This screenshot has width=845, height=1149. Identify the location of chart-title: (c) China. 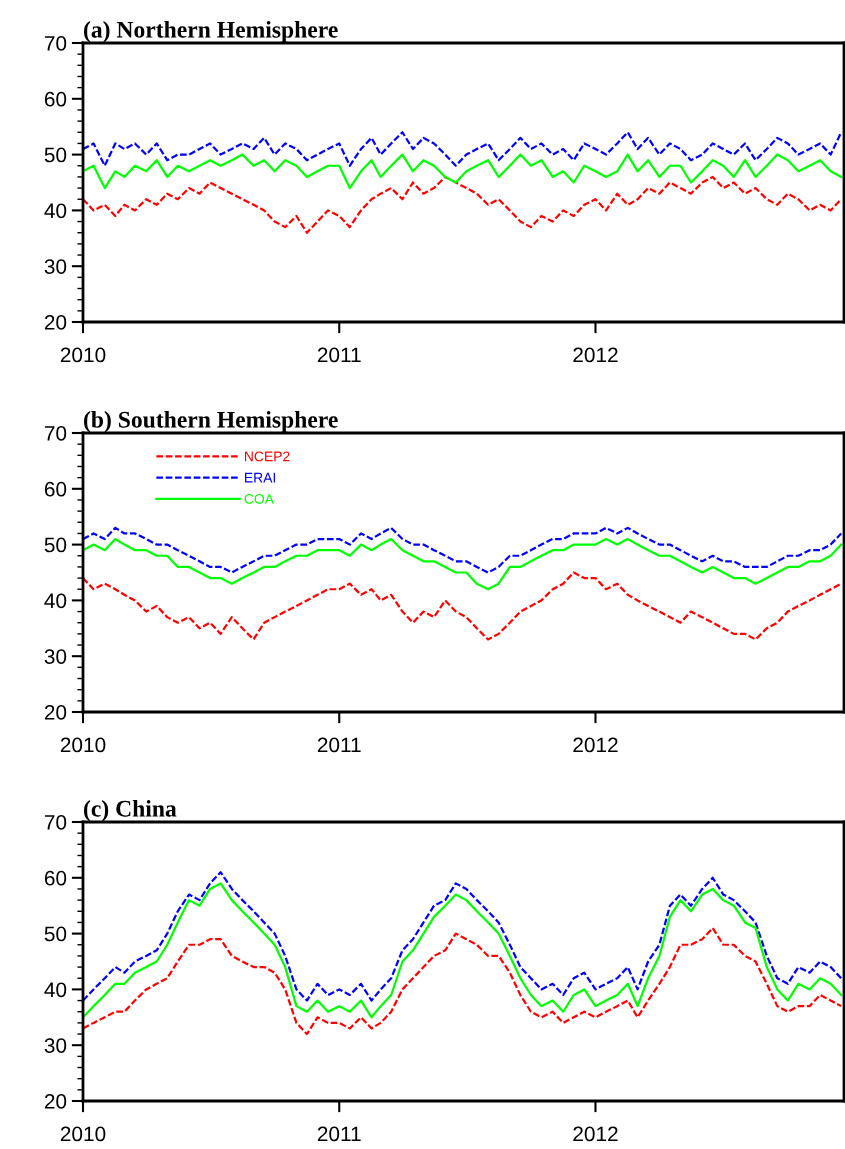
(130, 811).